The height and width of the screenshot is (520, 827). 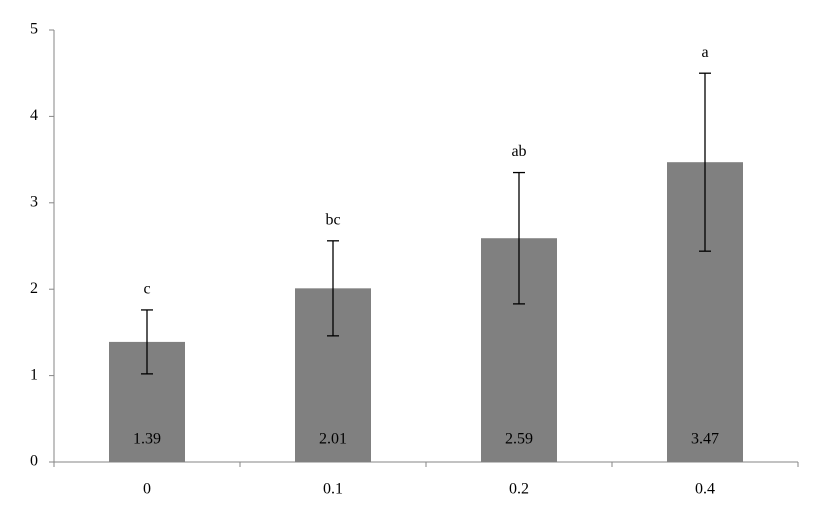 I want to click on x-tick-label: 0.2, so click(x=519, y=489).